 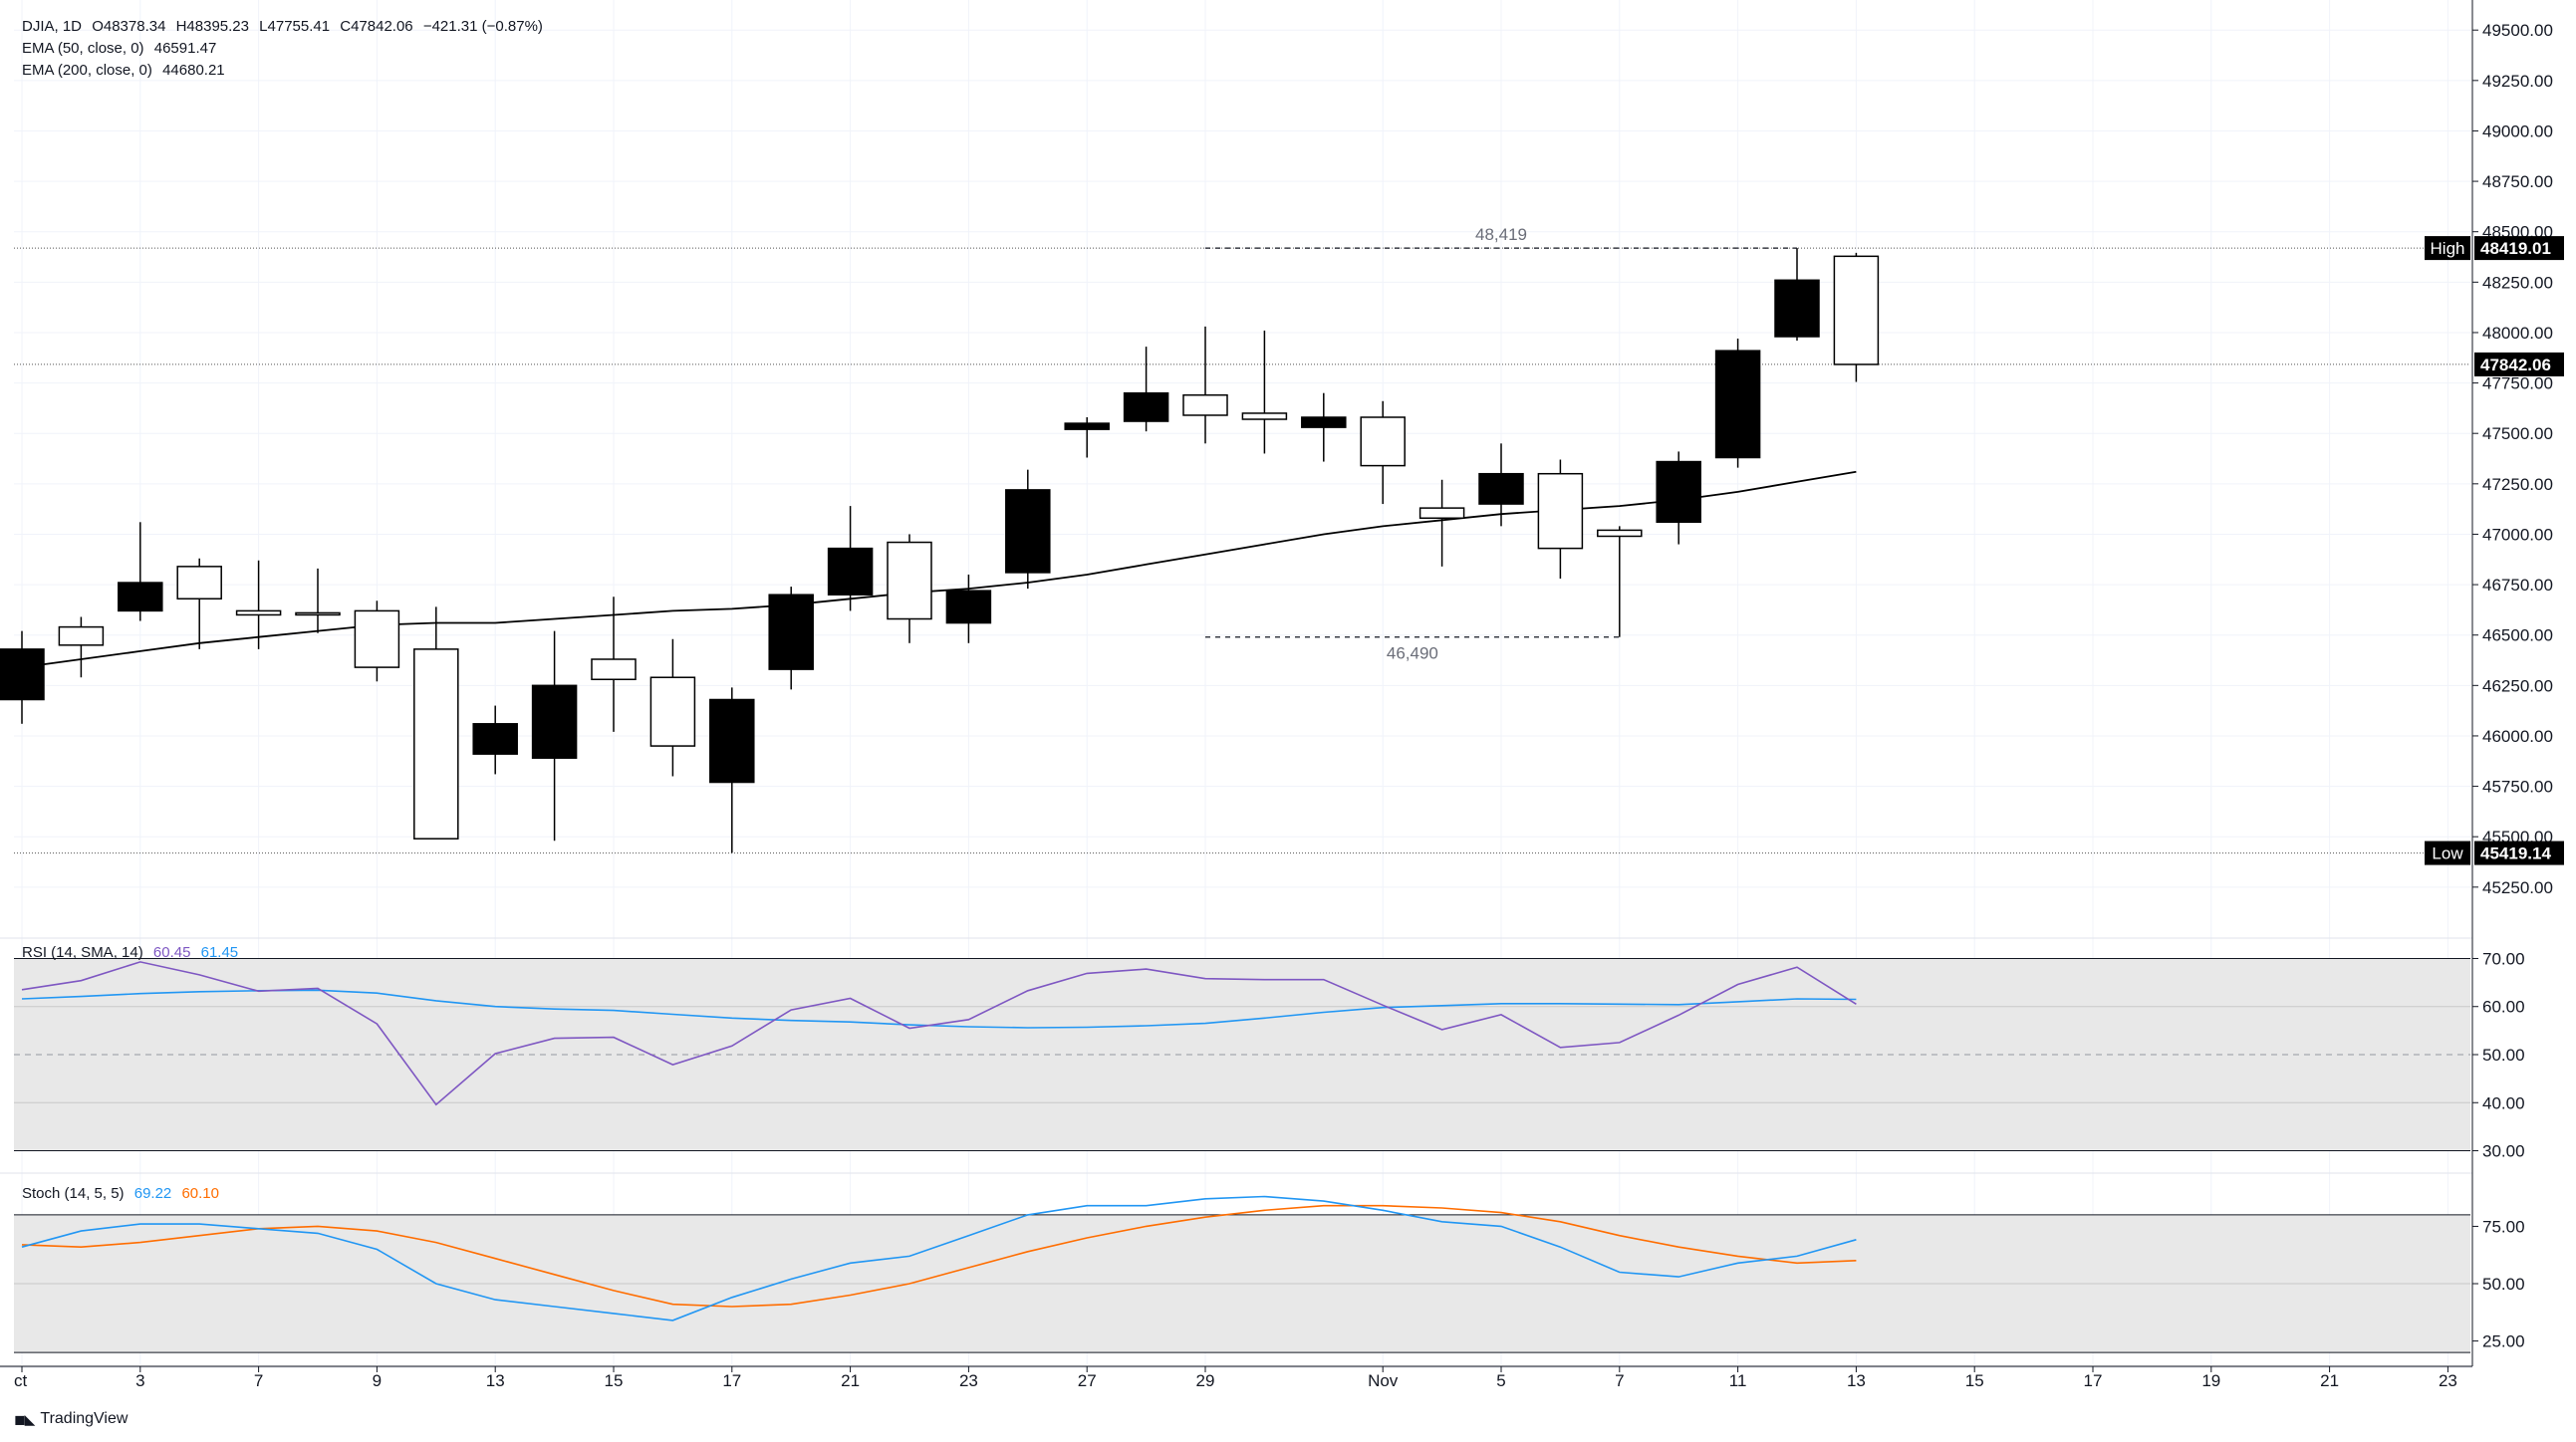 I want to click on rsi-tick-label: 40.00, so click(x=2503, y=1102).